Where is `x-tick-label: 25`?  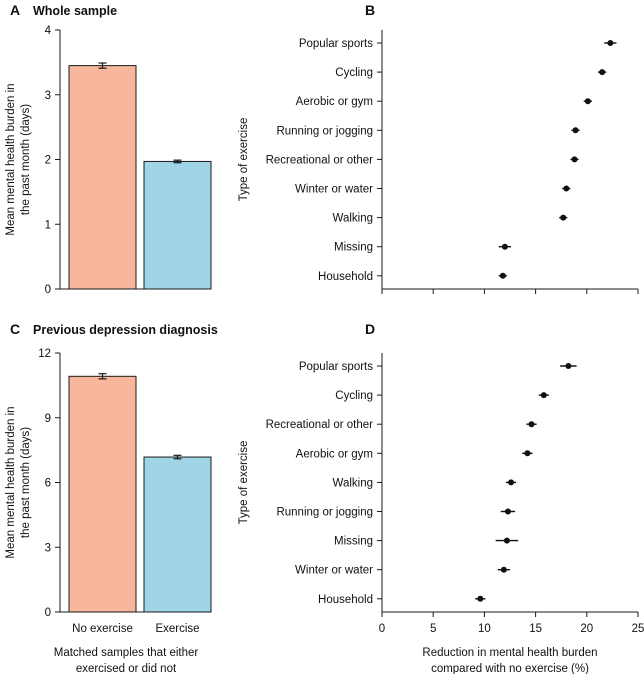 x-tick-label: 25 is located at coordinates (638, 629).